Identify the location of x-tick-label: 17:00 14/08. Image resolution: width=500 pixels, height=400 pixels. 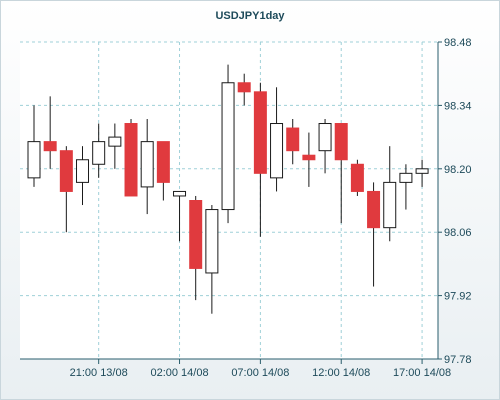
(422, 373).